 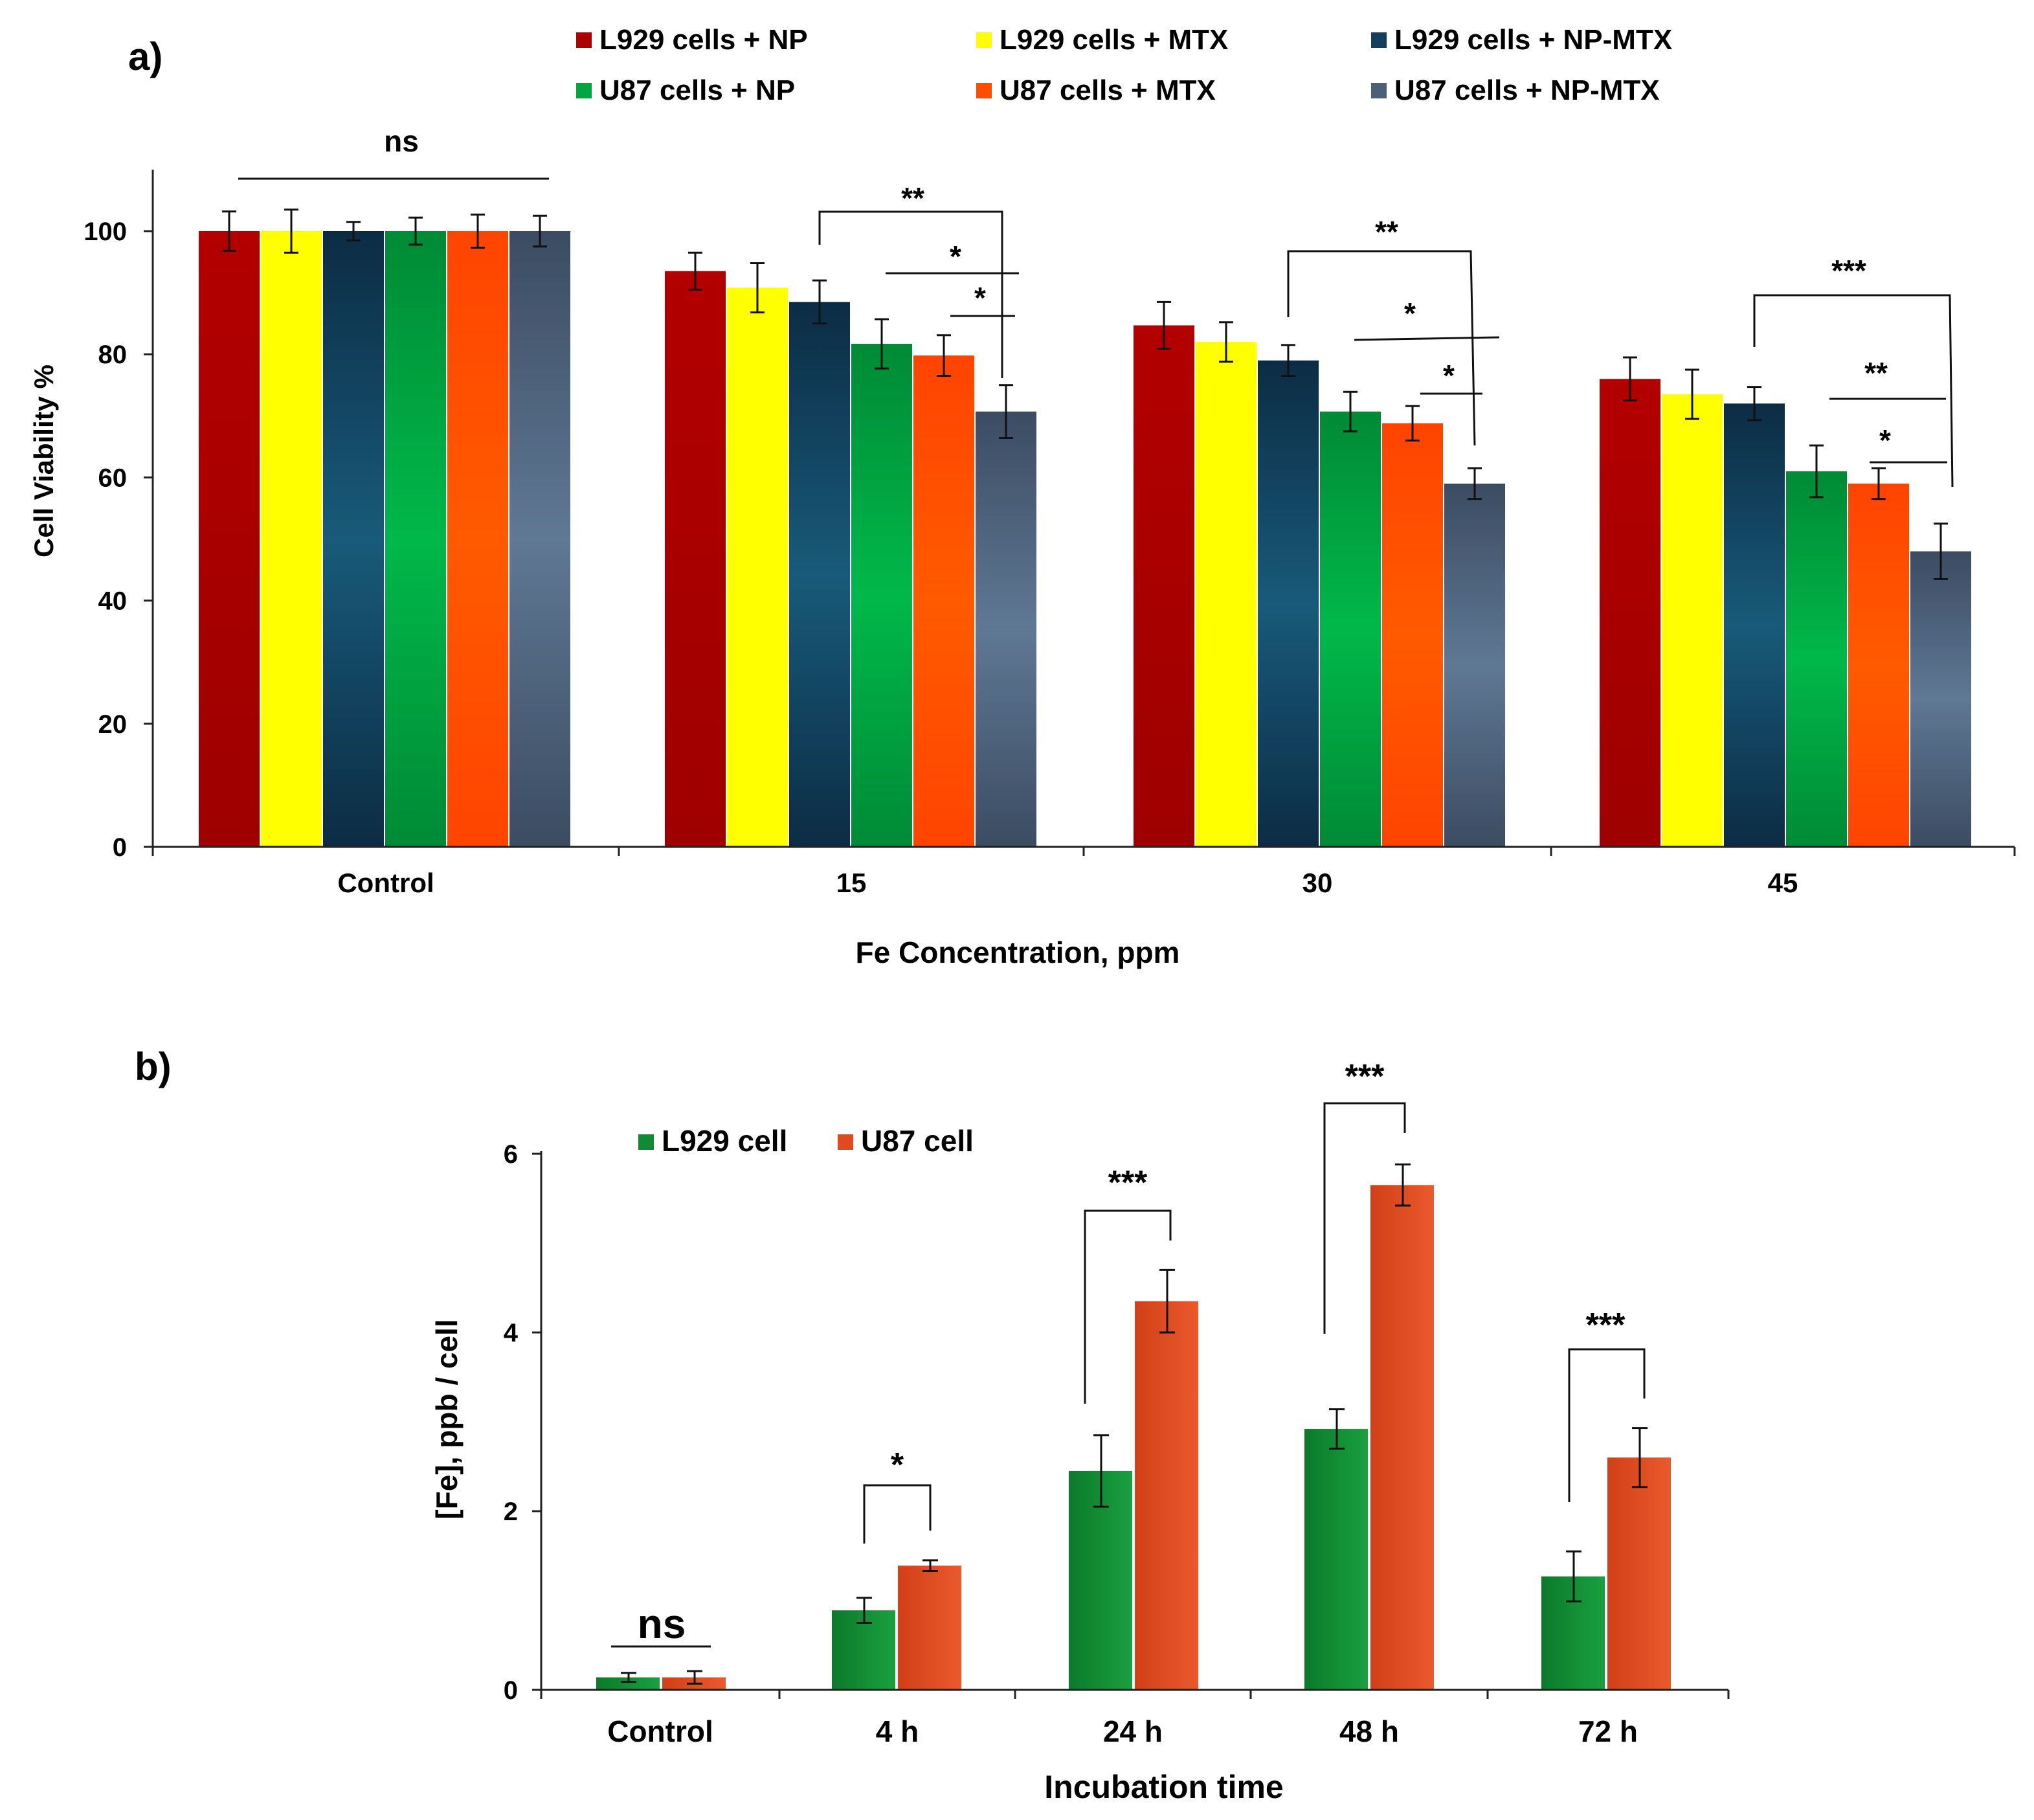 I want to click on x-tick-label: Control, so click(x=660, y=1731).